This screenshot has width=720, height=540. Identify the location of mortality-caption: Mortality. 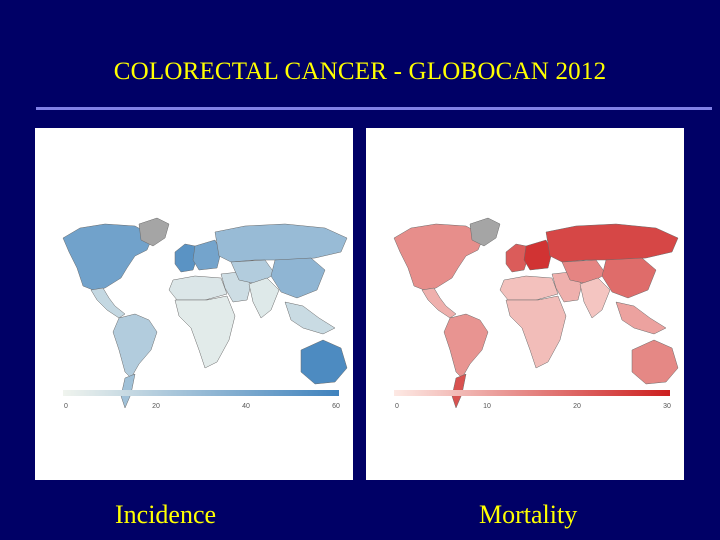
(528, 514).